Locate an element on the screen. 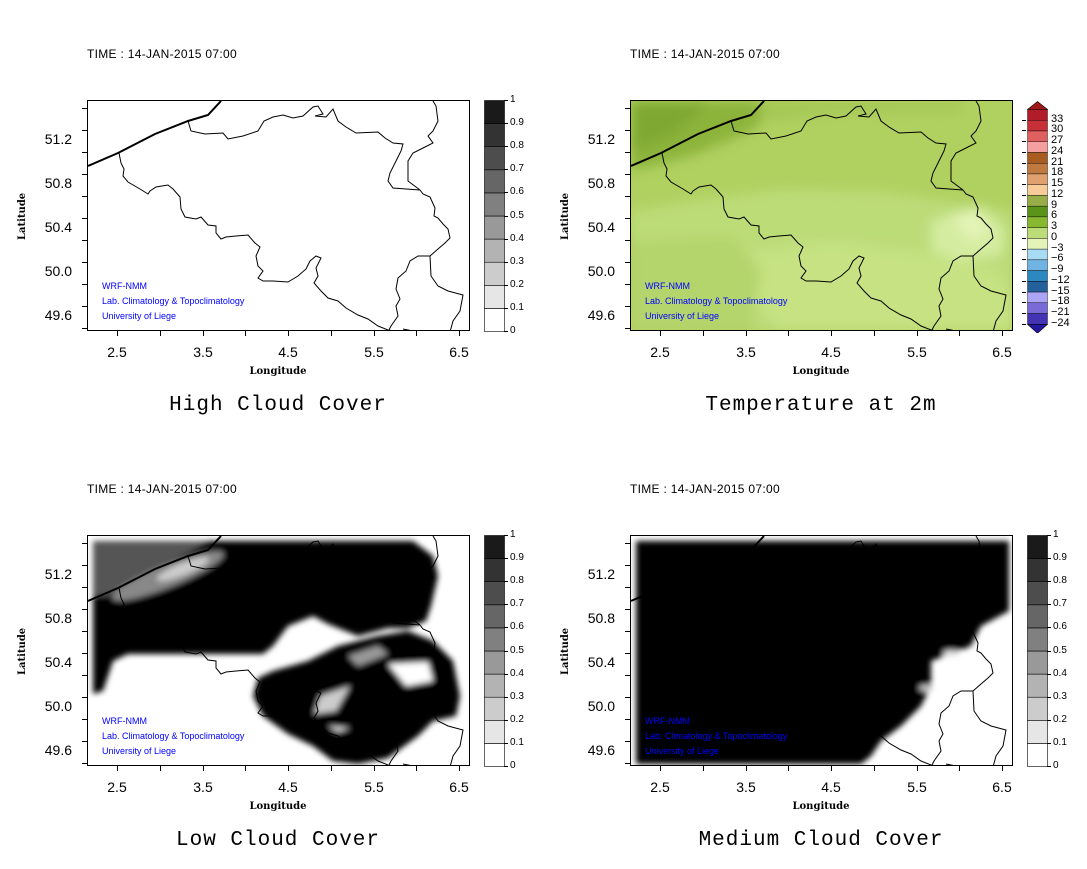  medium-cloud-time-label: TIME : 14-JAN-2015 07:00 is located at coordinates (705, 489).